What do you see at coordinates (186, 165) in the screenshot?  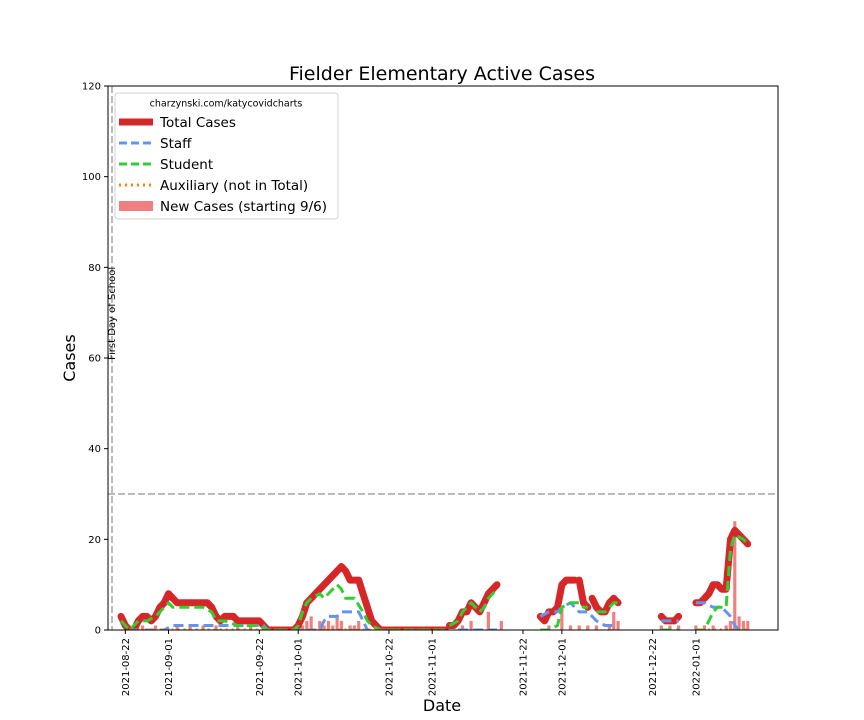 I see `legend-label: Student` at bounding box center [186, 165].